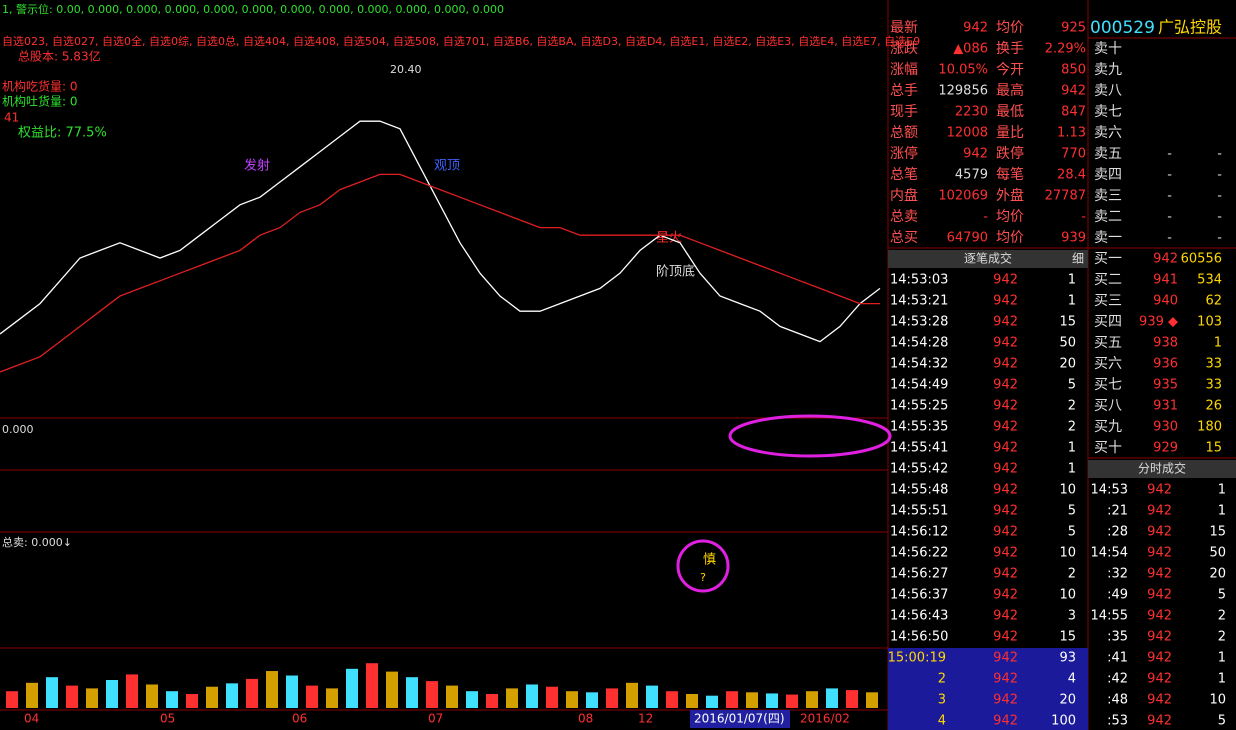 Image resolution: width=1236 pixels, height=730 pixels. What do you see at coordinates (1165, 280) in the screenshot?
I see `buy-price: 941` at bounding box center [1165, 280].